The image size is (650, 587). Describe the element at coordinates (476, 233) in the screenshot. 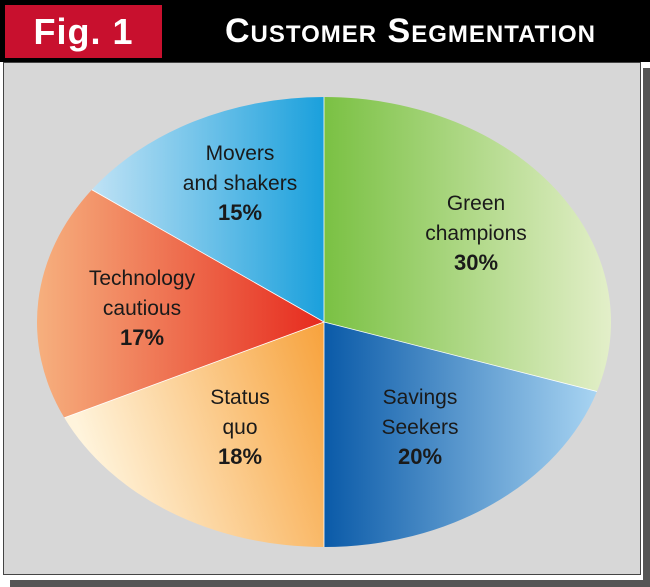

I see `slice-label-1-line-2: champions` at that location.